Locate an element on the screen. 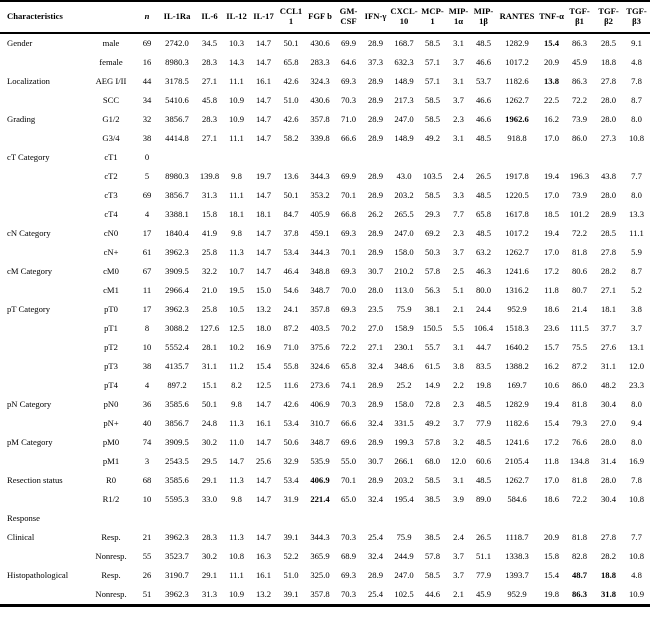 The height and width of the screenshot is (620, 650). value-cell: 13.2 is located at coordinates (263, 593).